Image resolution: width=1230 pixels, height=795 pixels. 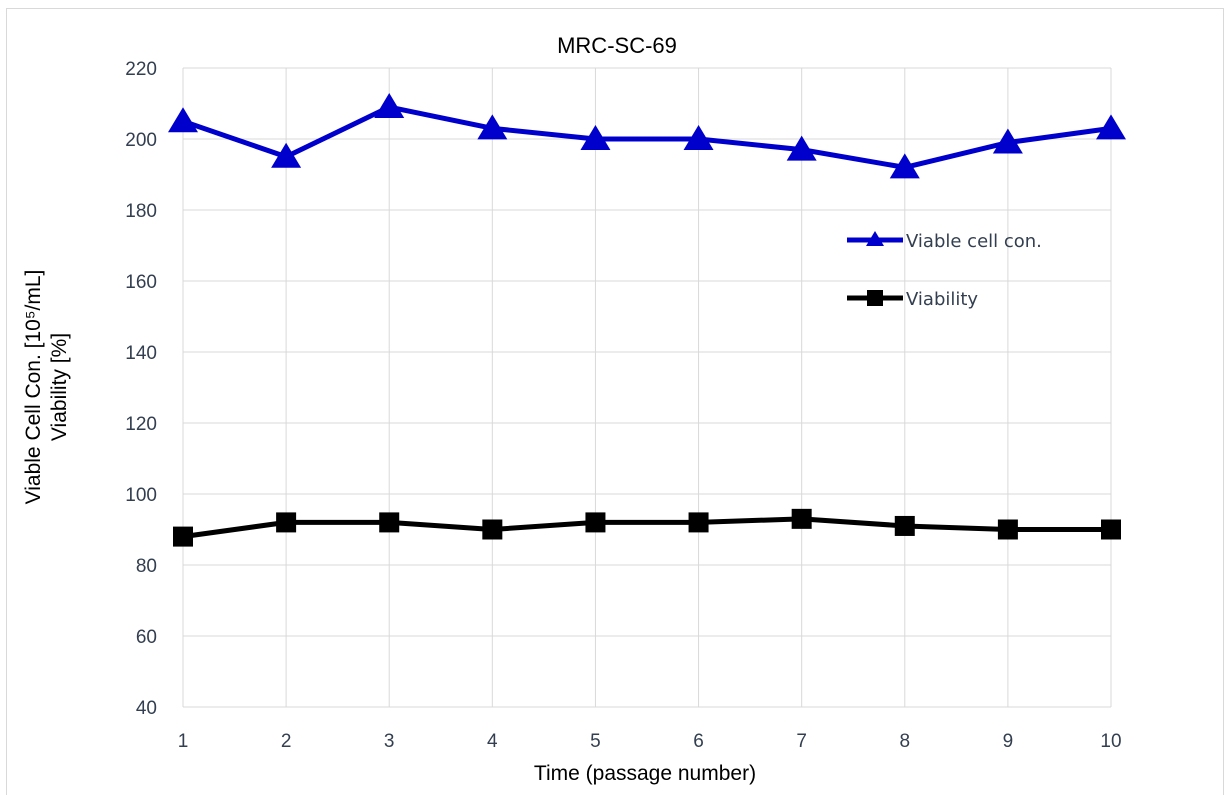 What do you see at coordinates (141, 140) in the screenshot?
I see `y-tick-label: 200` at bounding box center [141, 140].